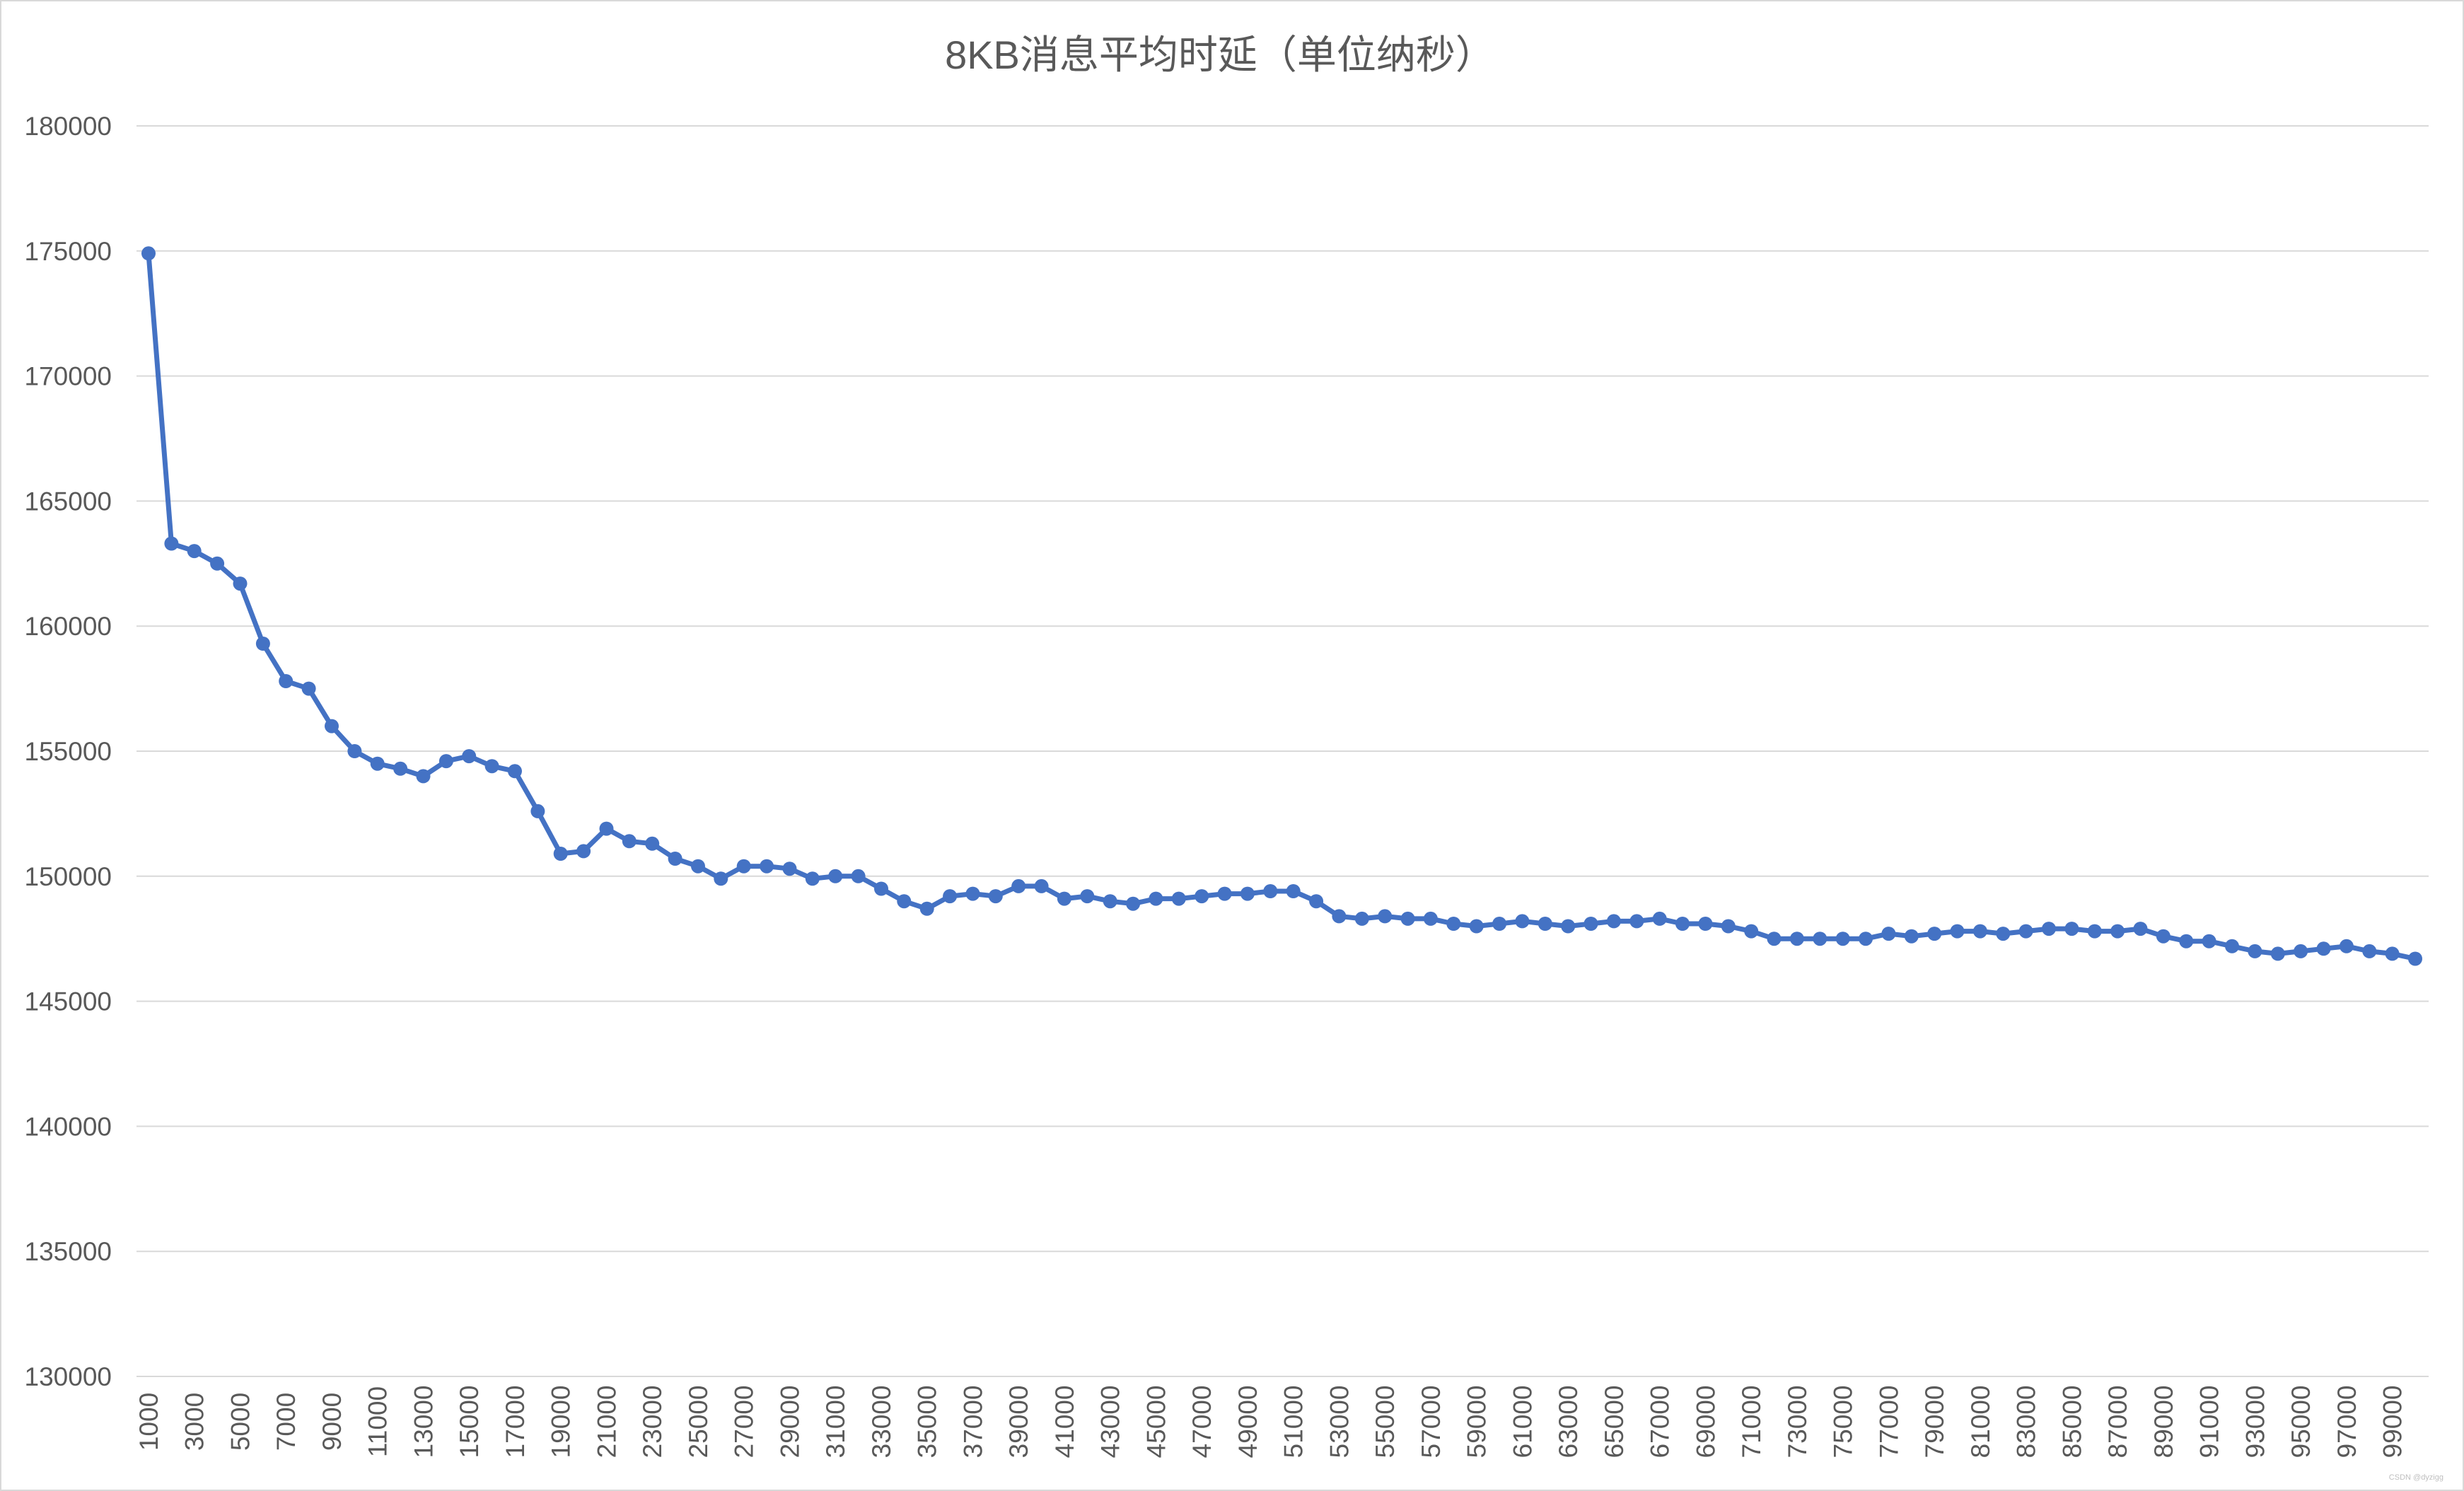  Describe the element at coordinates (1155, 1422) in the screenshot. I see `x-tick-label: 45000` at that location.